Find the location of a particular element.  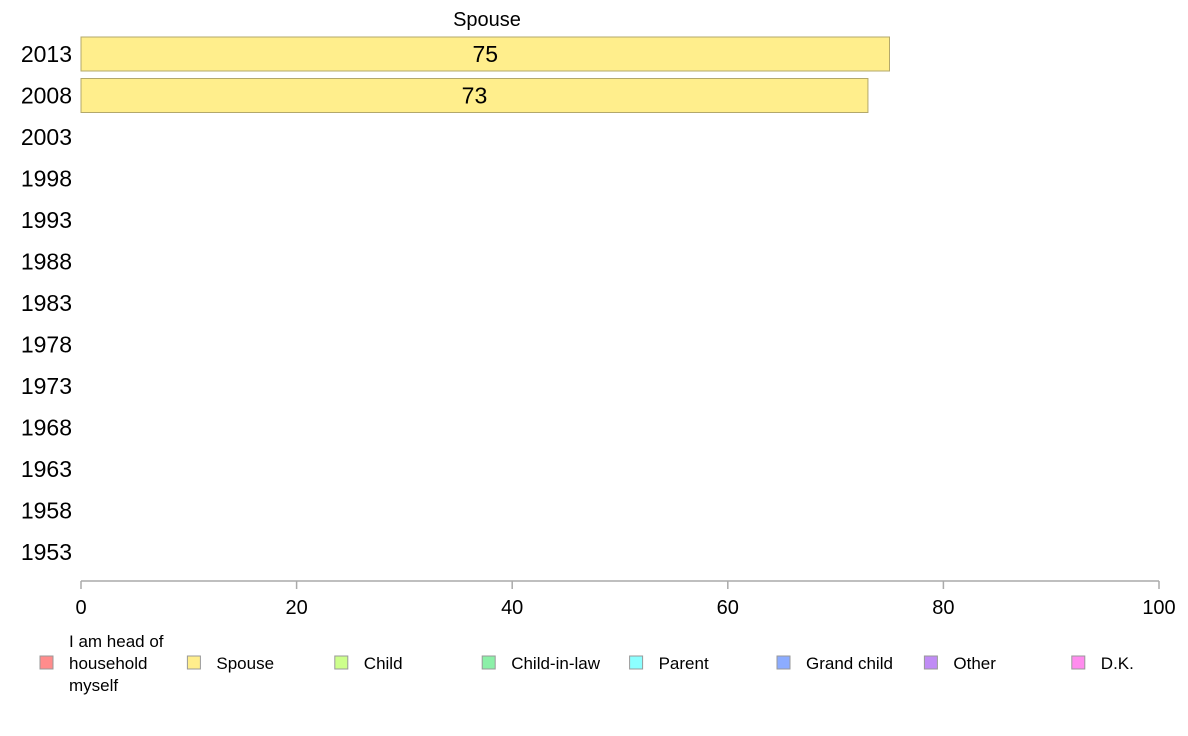

y-tick-label: 2013 is located at coordinates (46, 54).